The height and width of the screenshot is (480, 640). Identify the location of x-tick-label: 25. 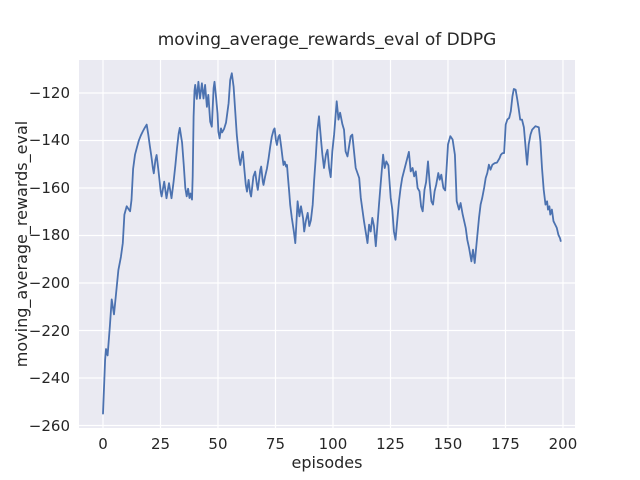
(160, 444).